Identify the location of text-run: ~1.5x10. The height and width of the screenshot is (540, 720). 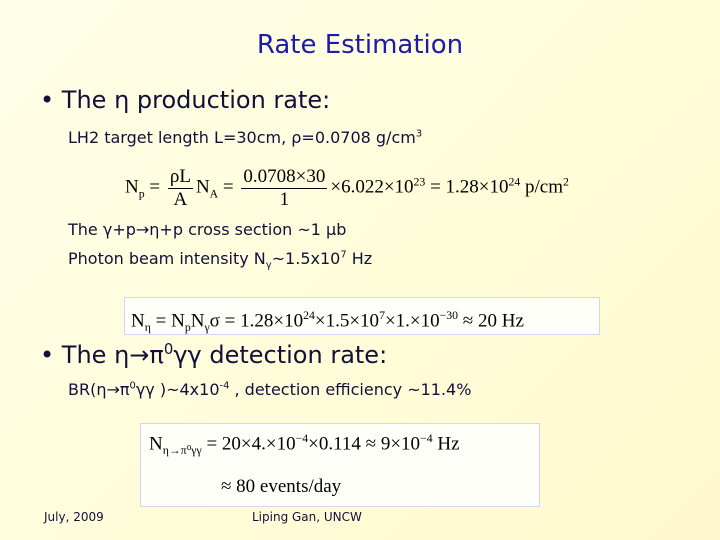
(306, 258).